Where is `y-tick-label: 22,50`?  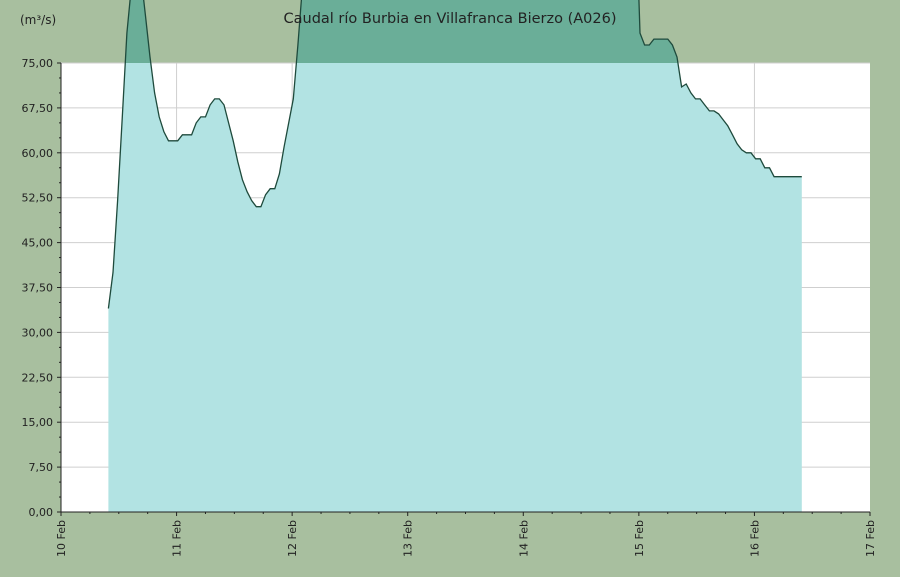 y-tick-label: 22,50 is located at coordinates (38, 377).